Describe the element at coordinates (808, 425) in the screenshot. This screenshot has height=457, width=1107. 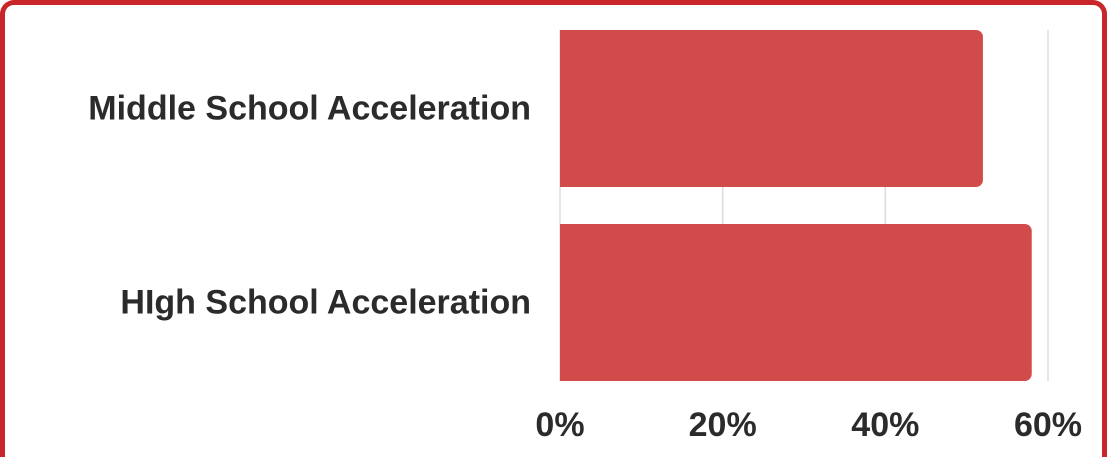
I see `x-axis-tick-labels: 0% 20% 40% 60%` at that location.